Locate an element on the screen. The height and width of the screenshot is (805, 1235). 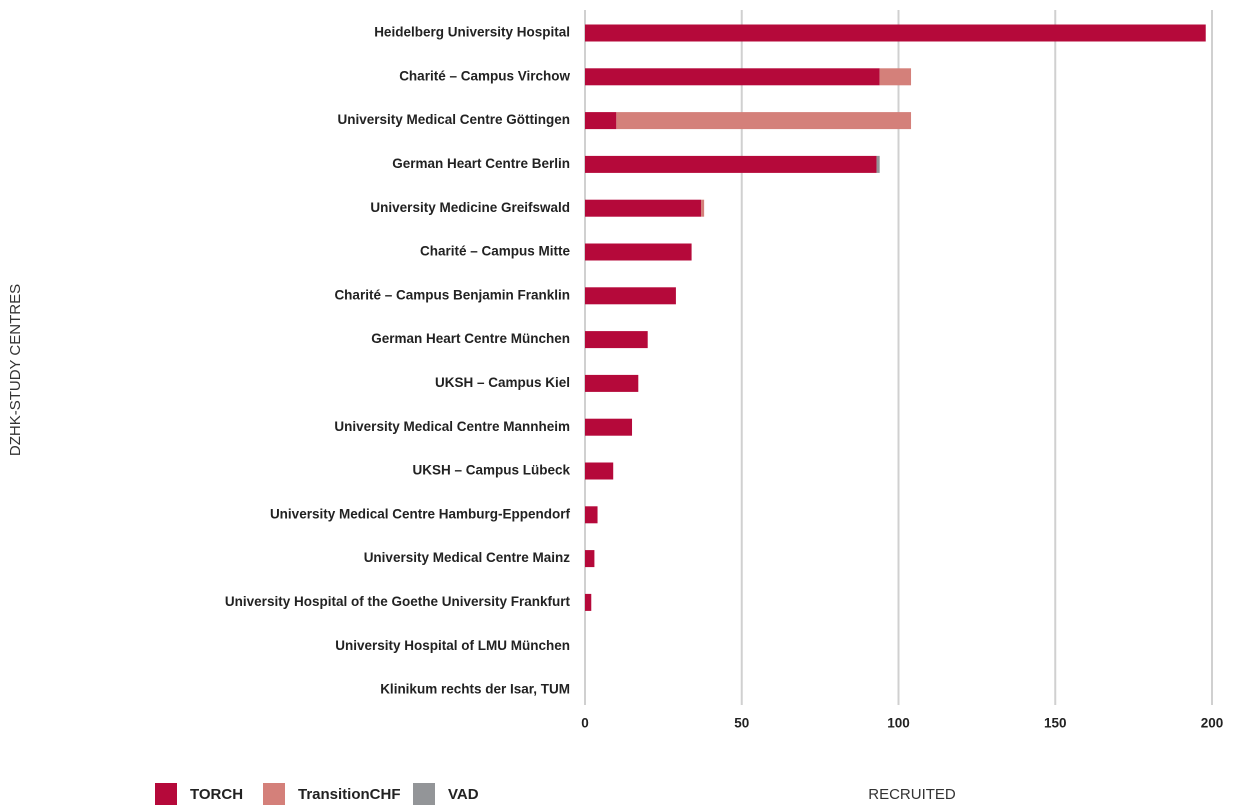
y-tick-label: University Medical Centre Göttingen is located at coordinates (453, 119).